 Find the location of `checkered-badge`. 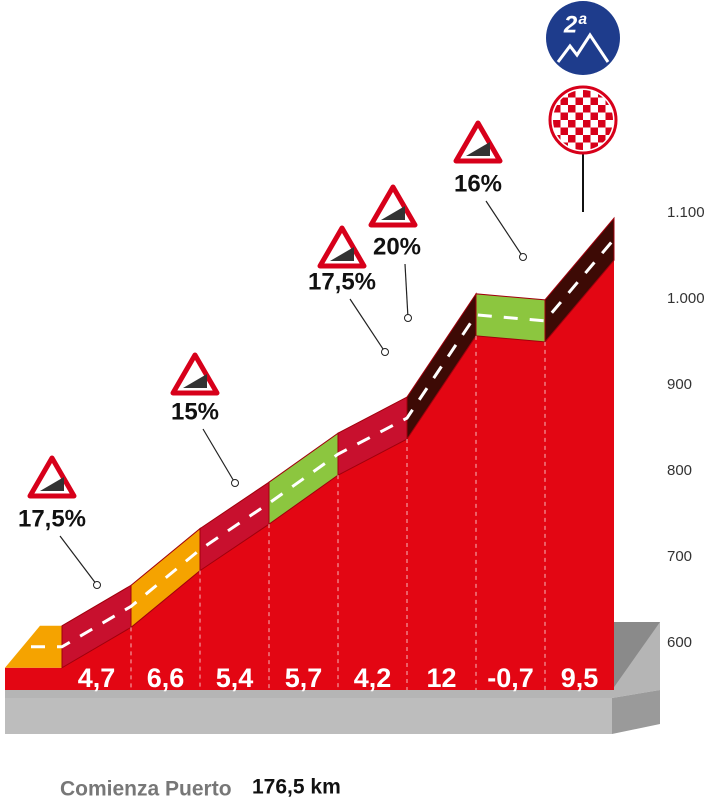

checkered-badge is located at coordinates (583, 120).